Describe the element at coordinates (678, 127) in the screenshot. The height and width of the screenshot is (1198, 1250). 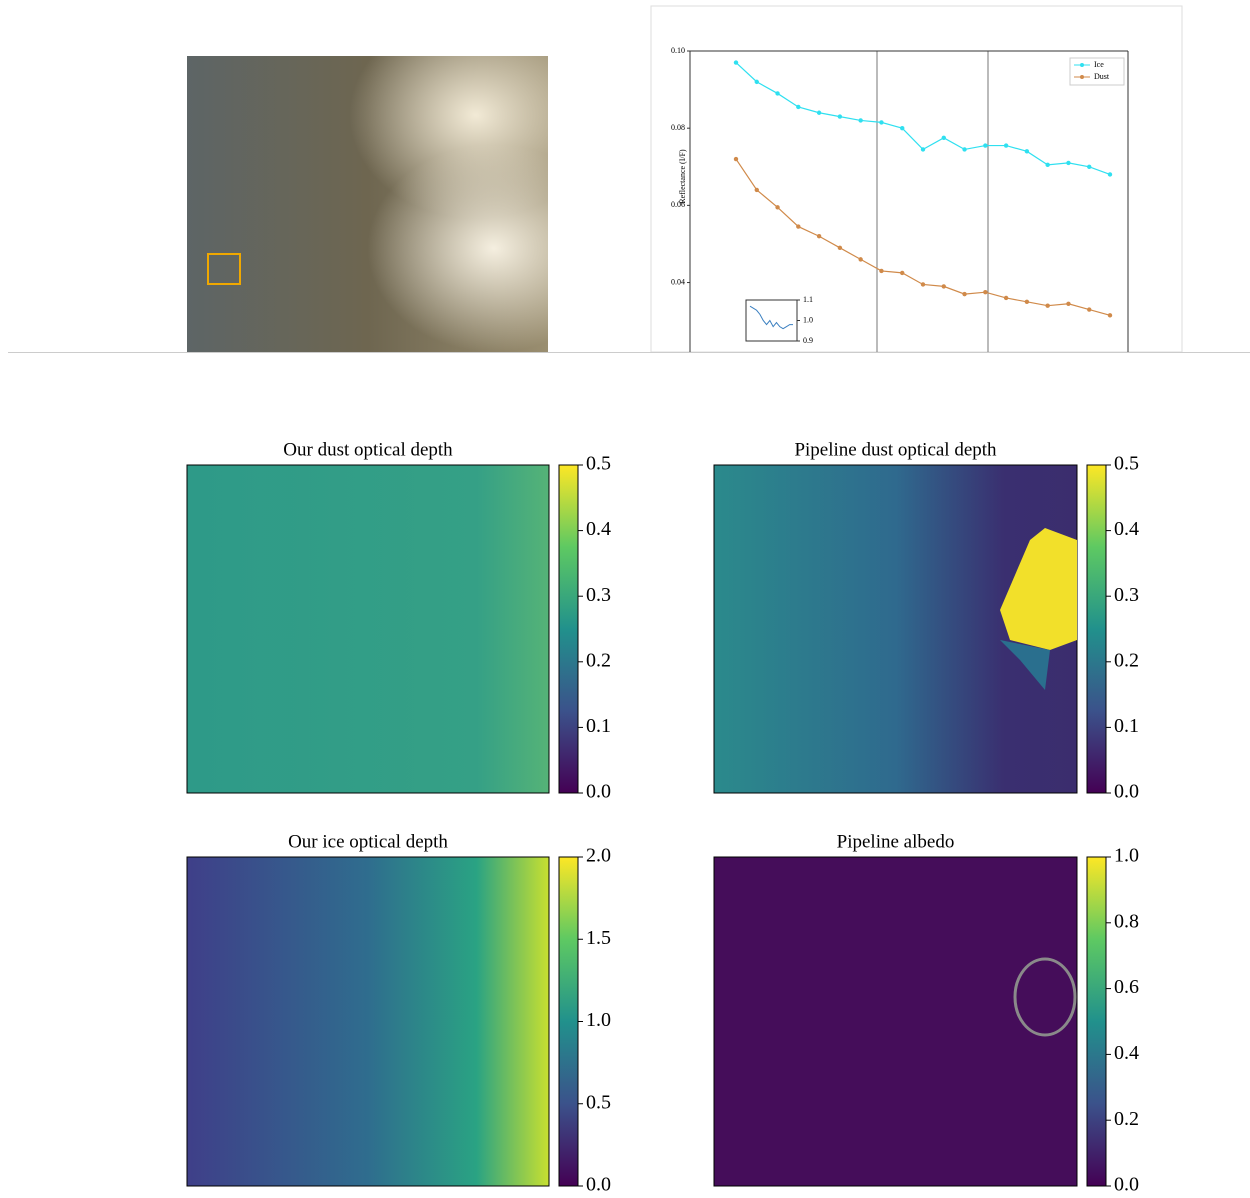
I see `y-tick-label: 0.08` at that location.